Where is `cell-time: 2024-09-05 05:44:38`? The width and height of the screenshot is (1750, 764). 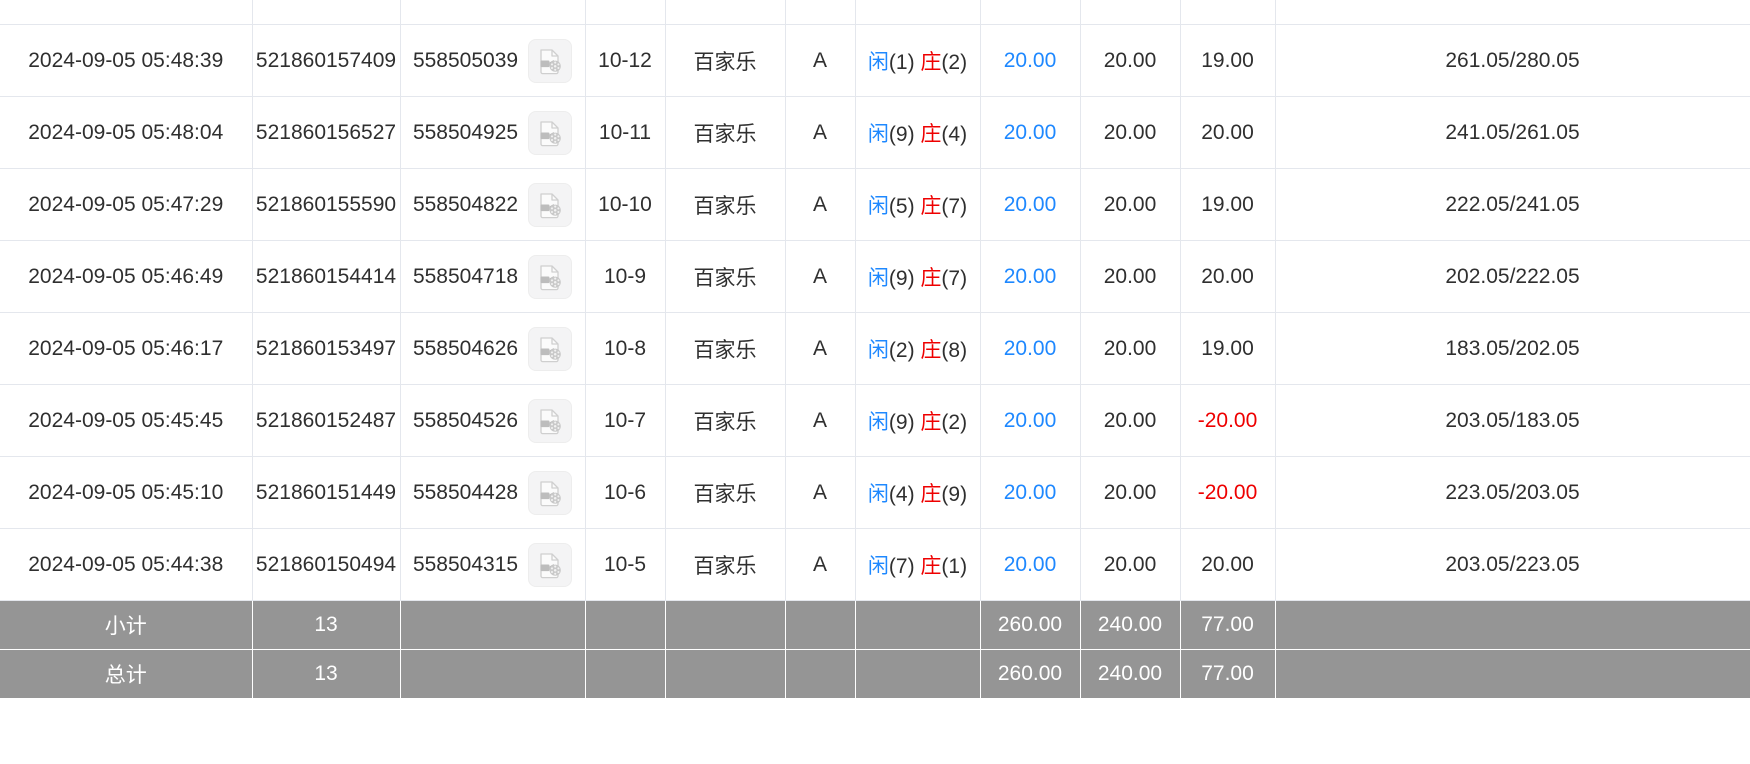 cell-time: 2024-09-05 05:44:38 is located at coordinates (126, 564).